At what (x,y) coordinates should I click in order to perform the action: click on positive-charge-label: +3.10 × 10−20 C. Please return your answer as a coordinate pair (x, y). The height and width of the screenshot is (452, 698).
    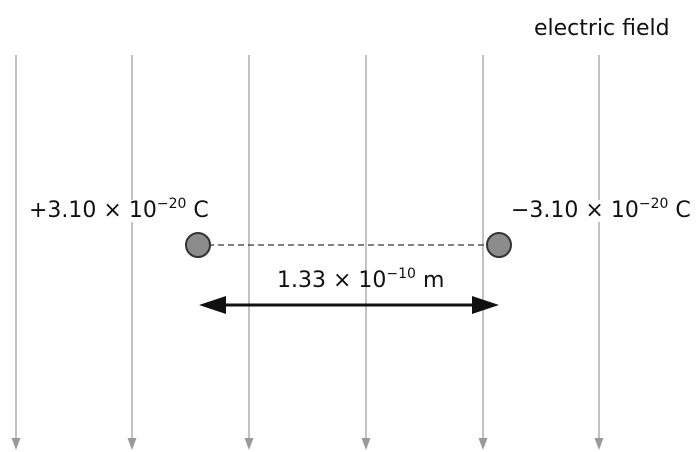
    Looking at the image, I should click on (119, 210).